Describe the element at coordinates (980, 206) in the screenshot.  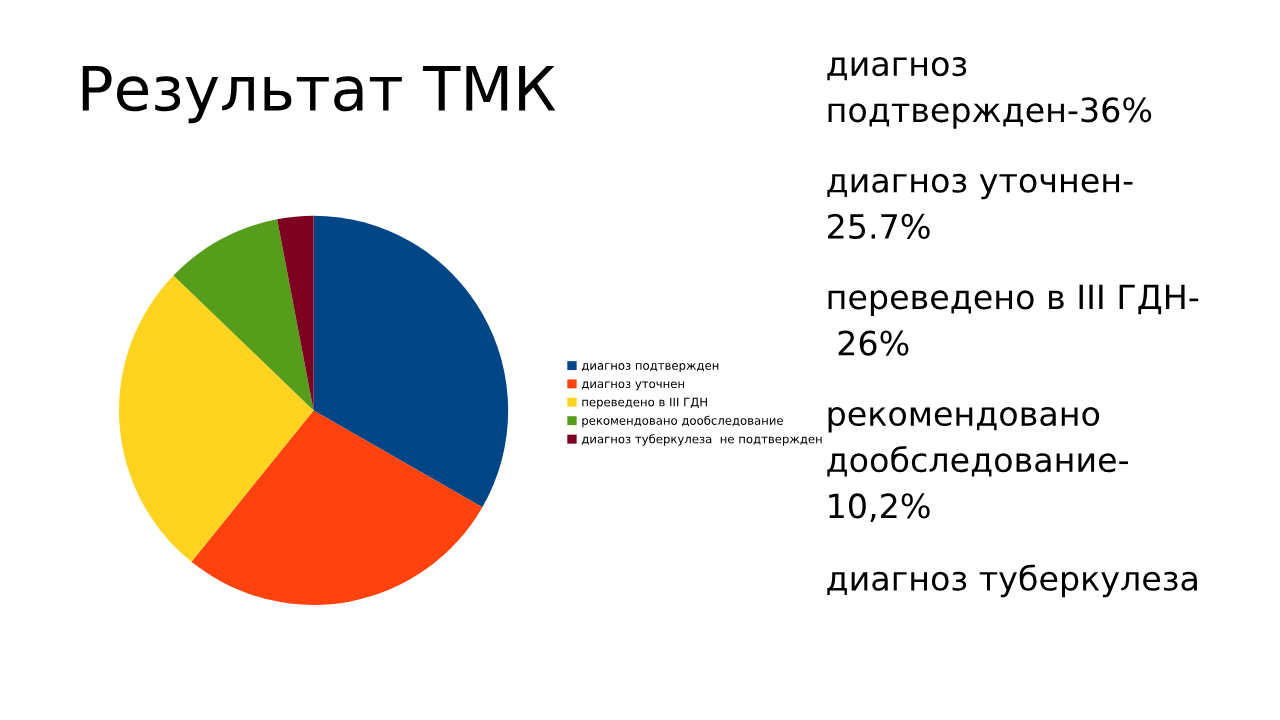
I see `text: диагноз уточнен- 25.7%` at that location.